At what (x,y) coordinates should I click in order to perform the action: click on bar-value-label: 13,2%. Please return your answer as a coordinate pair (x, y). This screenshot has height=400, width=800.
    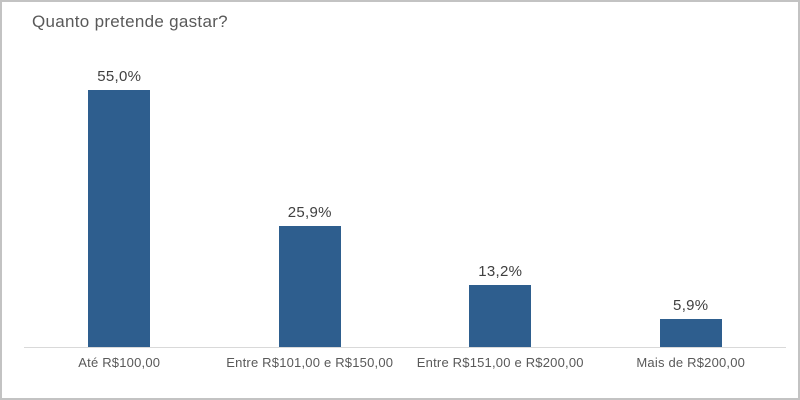
    Looking at the image, I should click on (500, 271).